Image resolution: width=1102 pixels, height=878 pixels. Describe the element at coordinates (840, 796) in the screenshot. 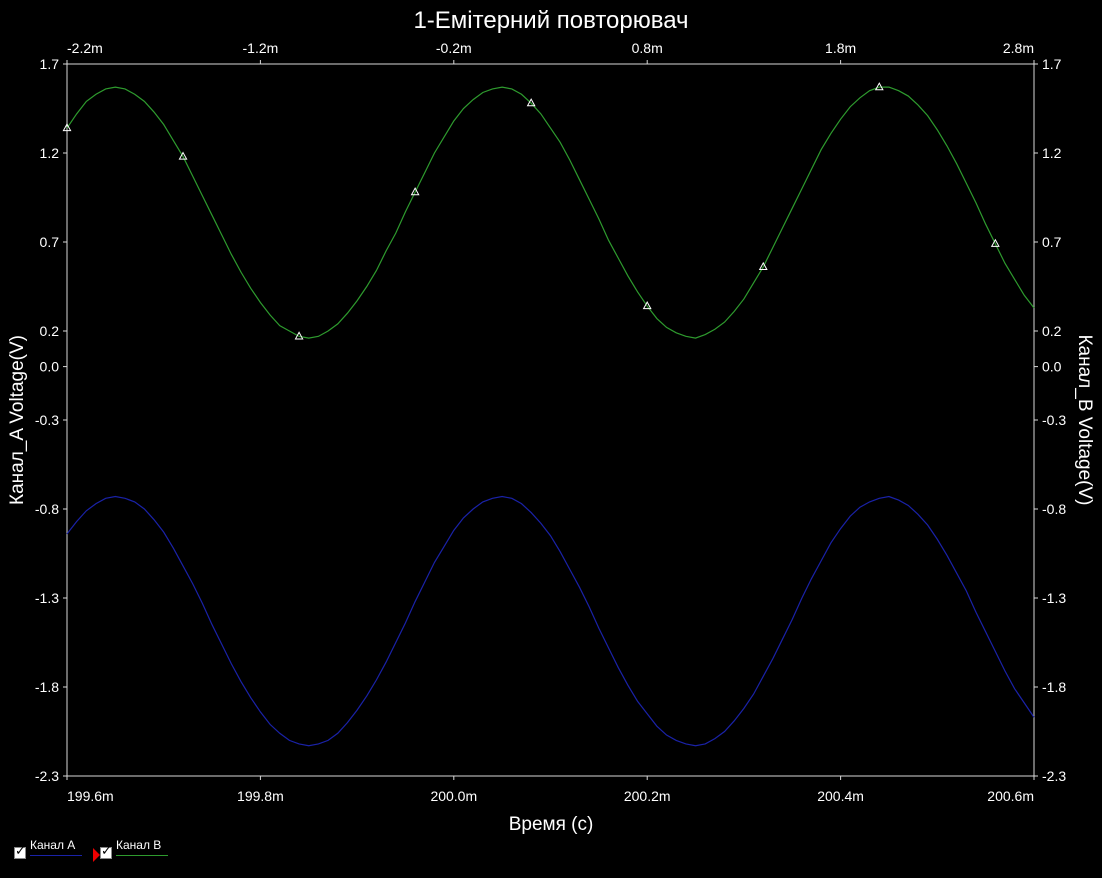

I see `x-tick-label: 200.4m` at that location.